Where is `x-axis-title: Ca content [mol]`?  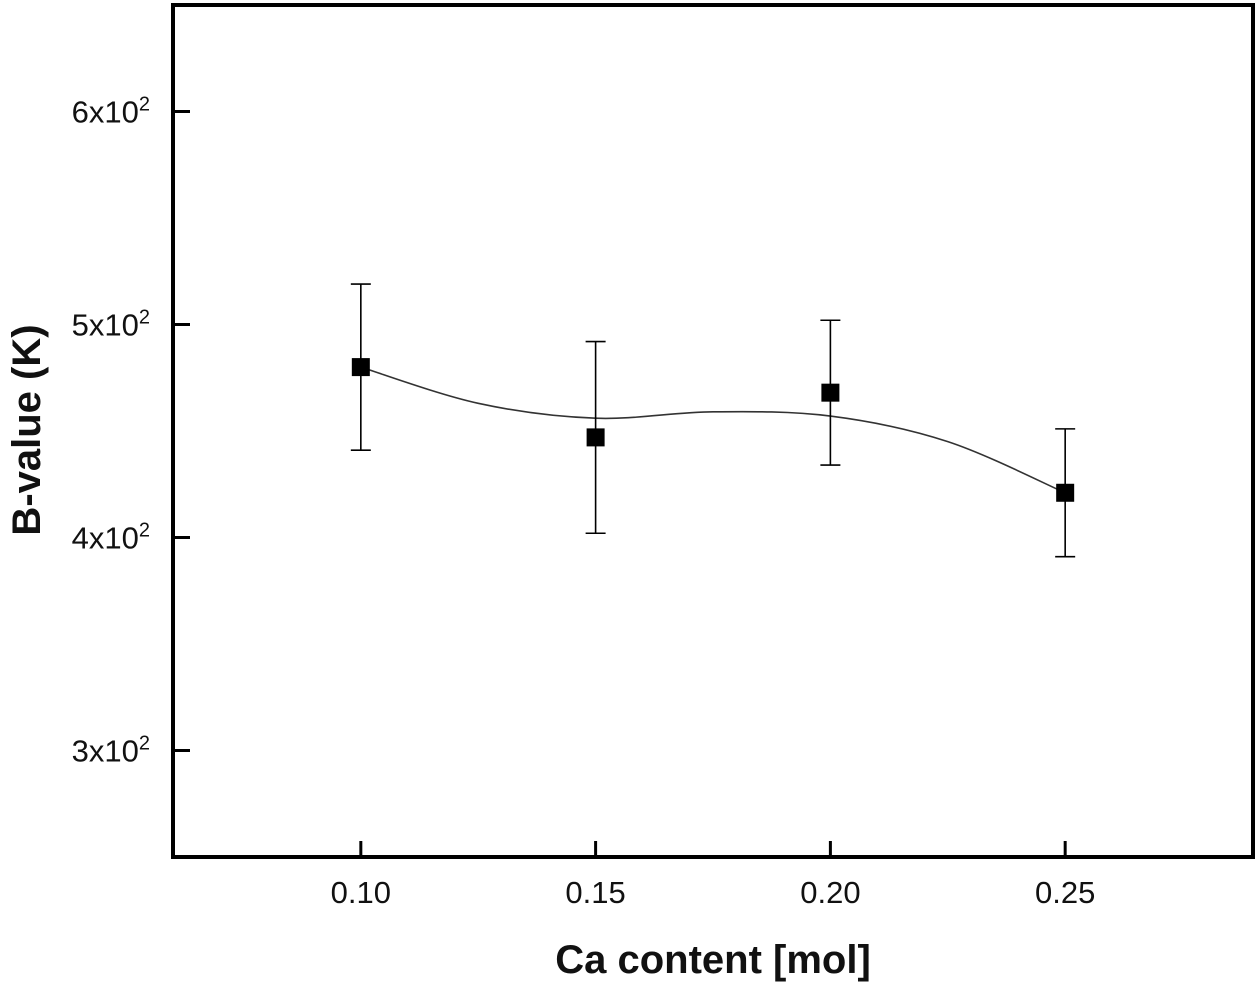 x-axis-title: Ca content [mol] is located at coordinates (713, 960).